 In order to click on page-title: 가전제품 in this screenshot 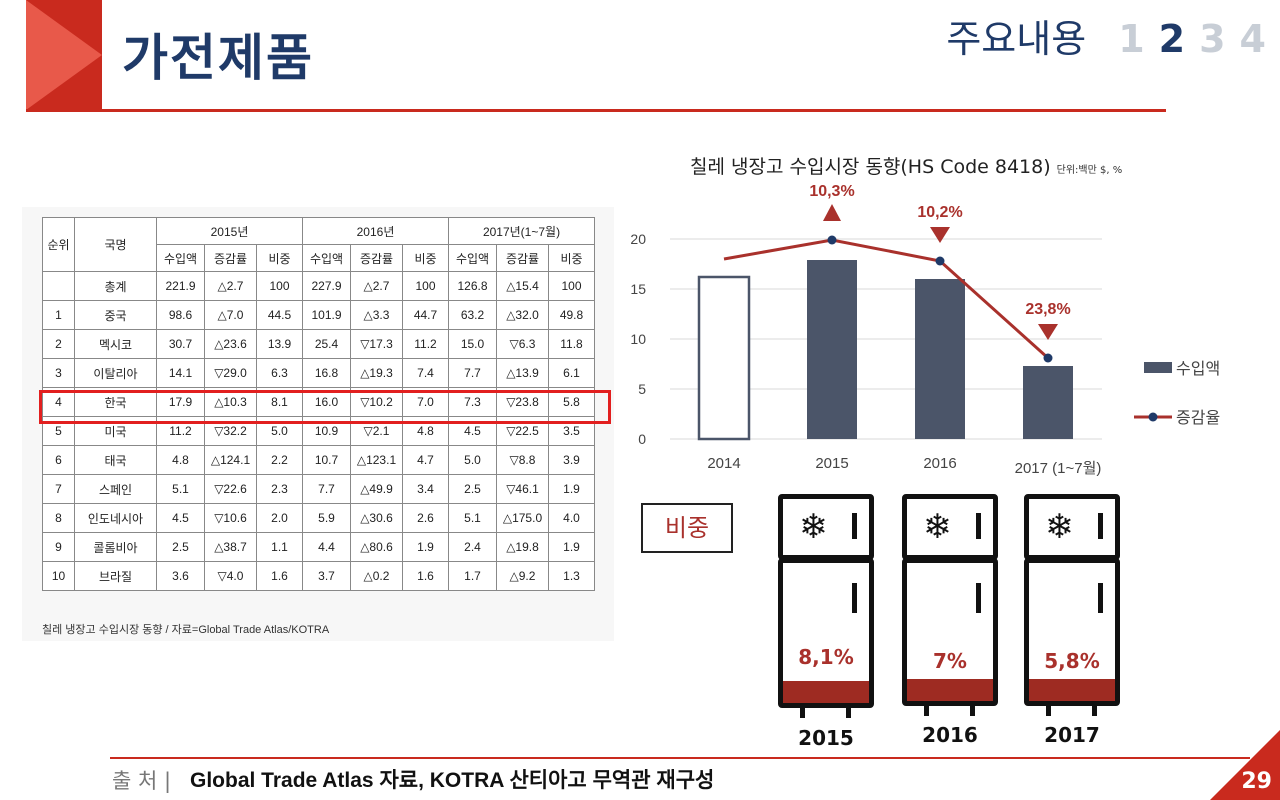, I will do `click(218, 58)`.